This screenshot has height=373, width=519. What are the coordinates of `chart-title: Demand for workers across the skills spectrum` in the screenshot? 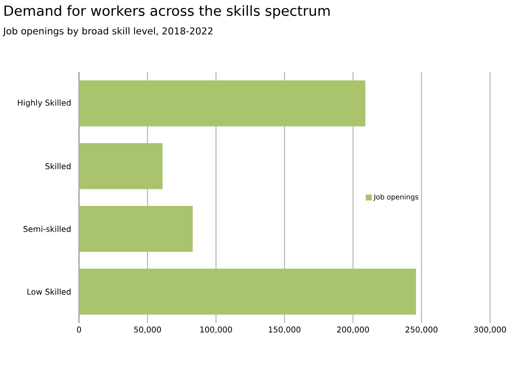 It's located at (167, 12).